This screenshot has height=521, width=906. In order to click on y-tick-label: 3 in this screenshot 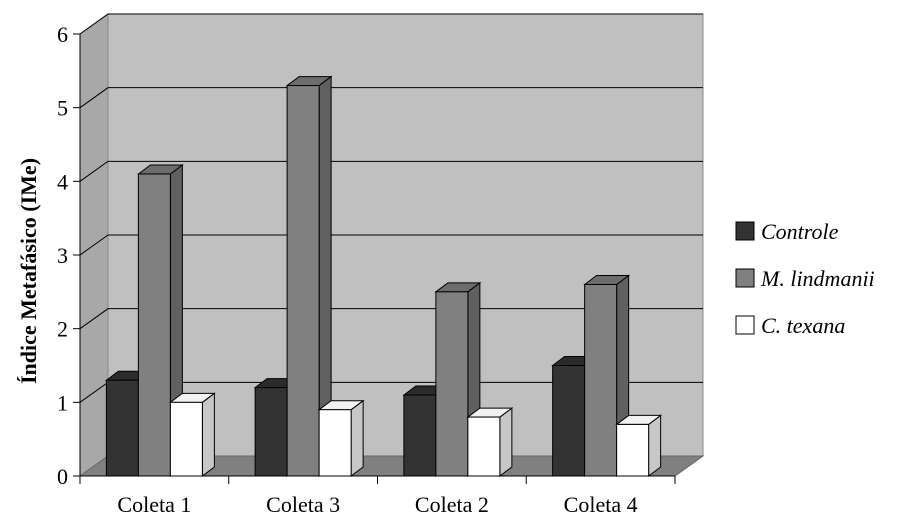, I will do `click(62, 255)`.